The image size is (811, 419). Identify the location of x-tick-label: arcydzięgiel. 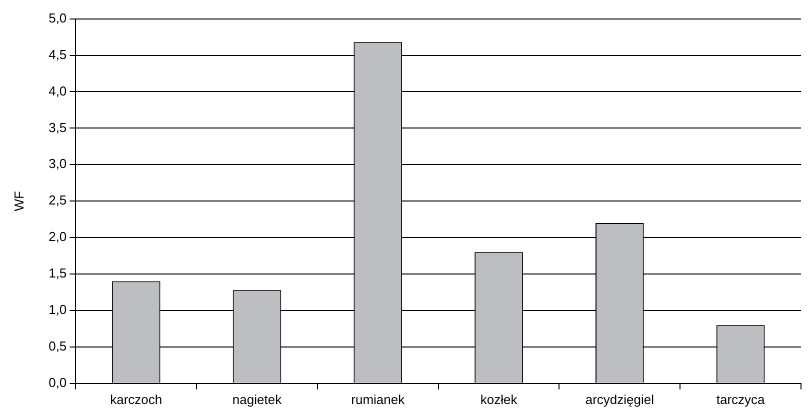
(619, 399).